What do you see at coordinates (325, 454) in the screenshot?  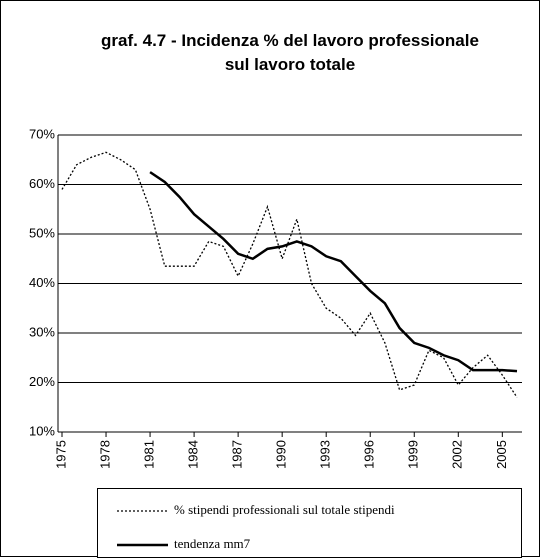 I see `x-tick-label: 1993` at bounding box center [325, 454].